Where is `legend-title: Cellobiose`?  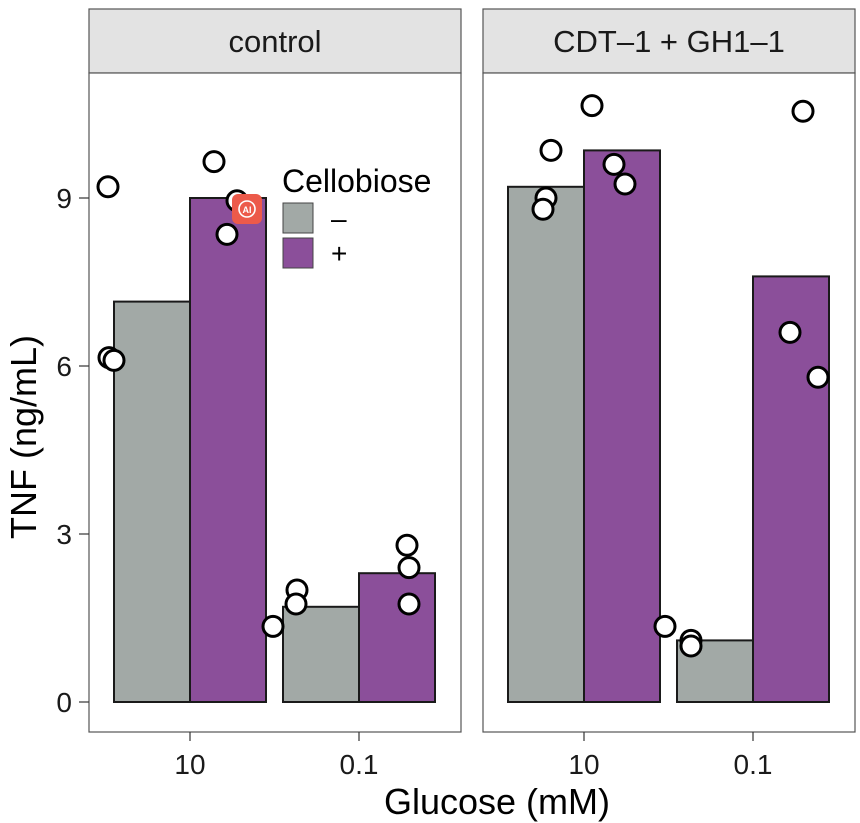
legend-title: Cellobiose is located at coordinates (356, 181).